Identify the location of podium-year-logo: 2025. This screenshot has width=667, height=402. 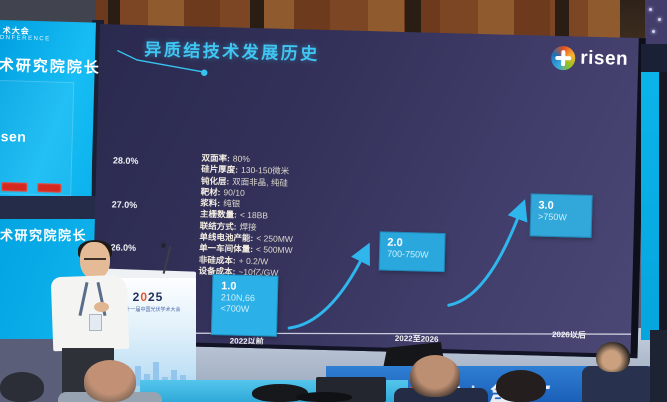
(148, 297).